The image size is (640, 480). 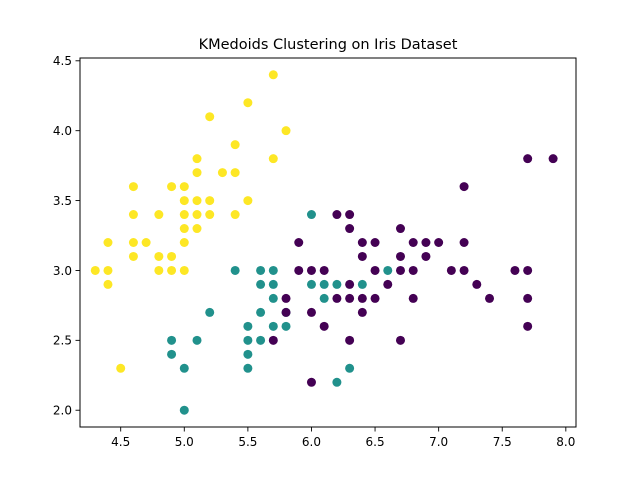 I want to click on y-tick-label: 2.5, so click(x=62, y=341).